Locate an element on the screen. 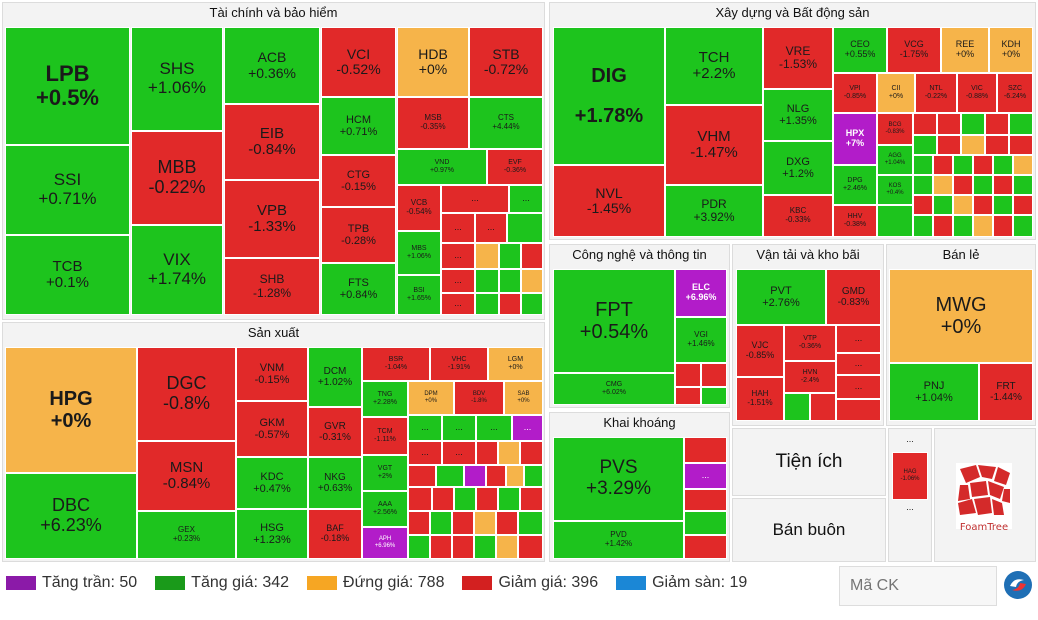 The height and width of the screenshot is (620, 1038). stock-tile: HPG +0% is located at coordinates (71, 410).